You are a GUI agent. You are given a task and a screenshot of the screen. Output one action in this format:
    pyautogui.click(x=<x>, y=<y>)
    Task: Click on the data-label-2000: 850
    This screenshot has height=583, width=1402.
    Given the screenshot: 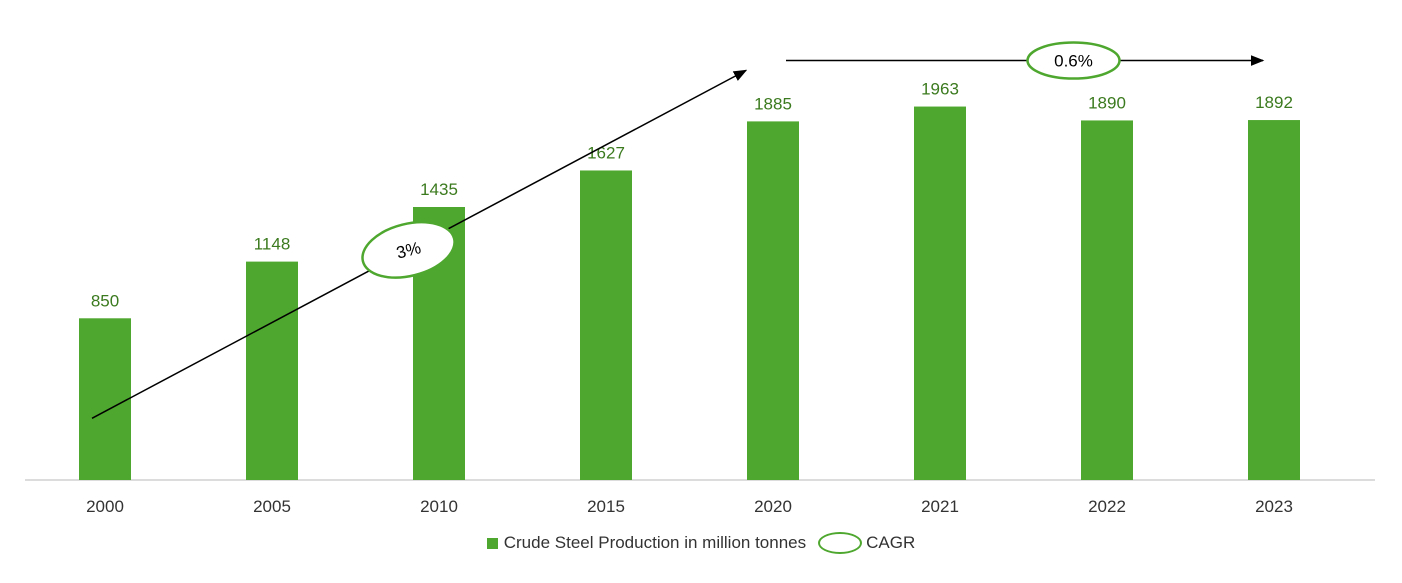 What is the action you would take?
    pyautogui.click(x=105, y=300)
    